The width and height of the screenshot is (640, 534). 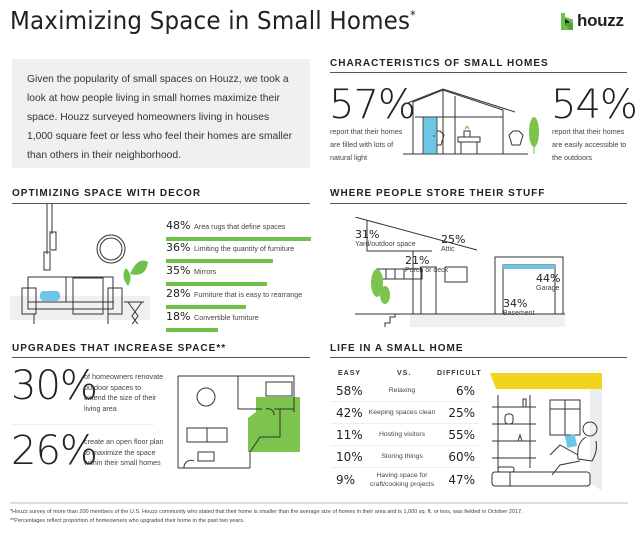 What do you see at coordinates (405, 457) in the screenshot?
I see `table-row: 10% Storing things 60%` at bounding box center [405, 457].